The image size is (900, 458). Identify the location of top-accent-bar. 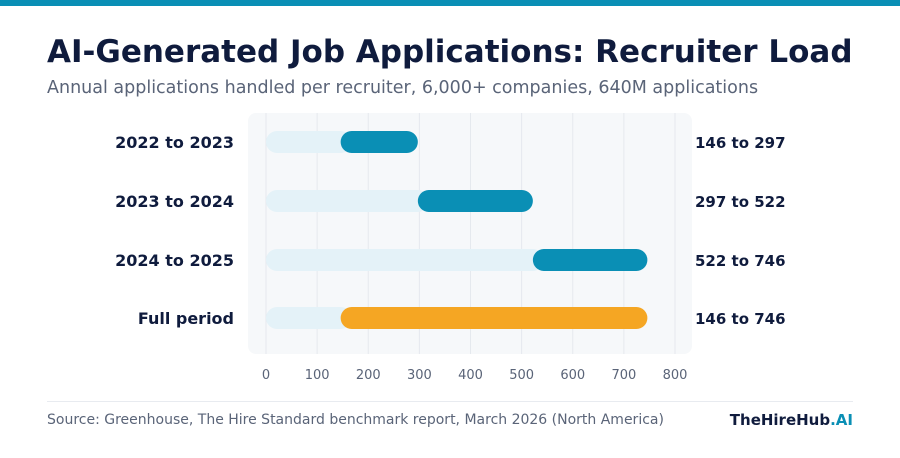
(450, 3).